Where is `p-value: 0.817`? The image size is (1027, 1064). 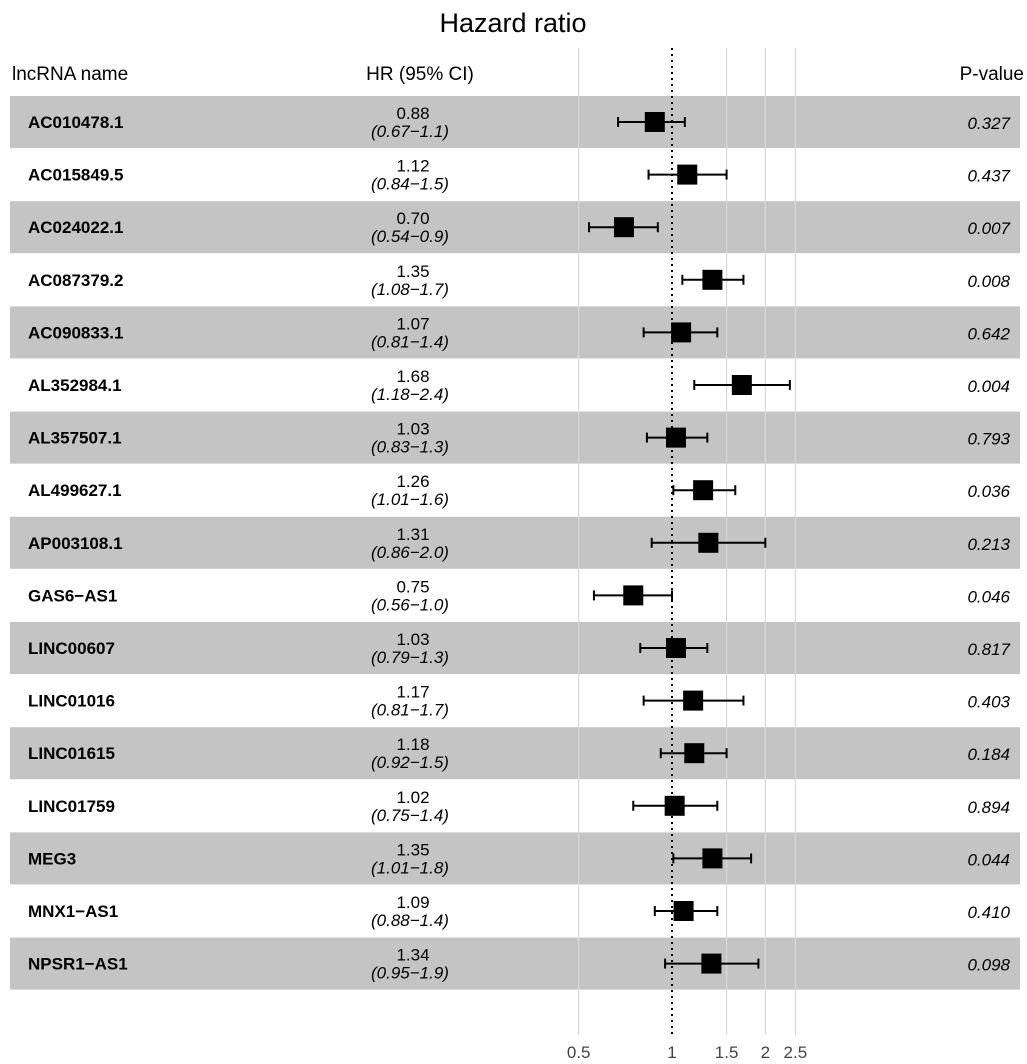 p-value: 0.817 is located at coordinates (988, 649).